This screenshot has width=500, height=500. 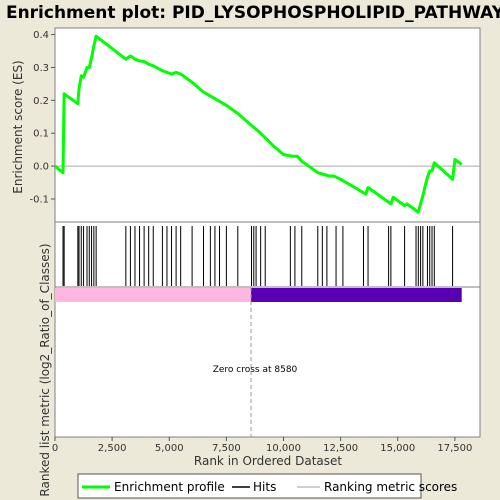 What do you see at coordinates (356, 295) in the screenshot?
I see `metric-negative-band` at bounding box center [356, 295].